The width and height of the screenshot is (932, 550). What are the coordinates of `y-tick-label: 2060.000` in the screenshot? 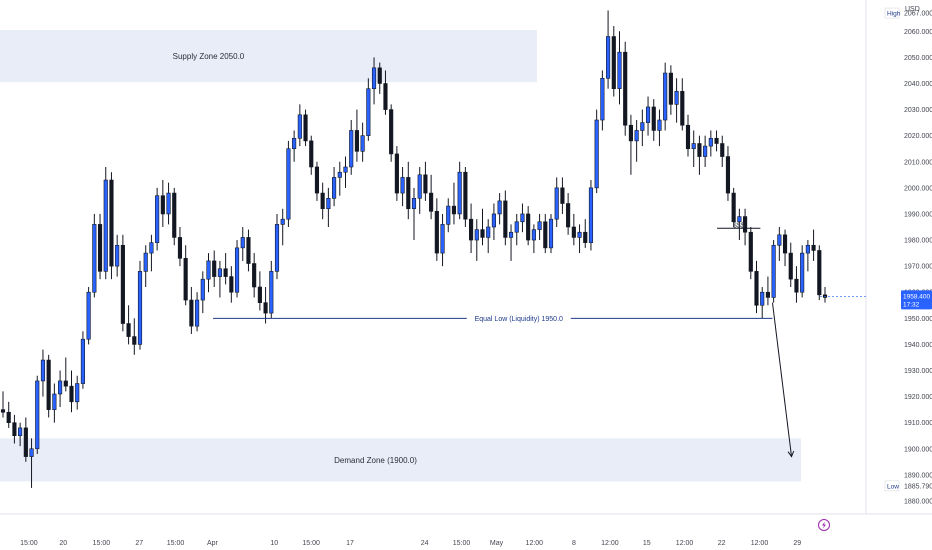 It's located at (918, 32).